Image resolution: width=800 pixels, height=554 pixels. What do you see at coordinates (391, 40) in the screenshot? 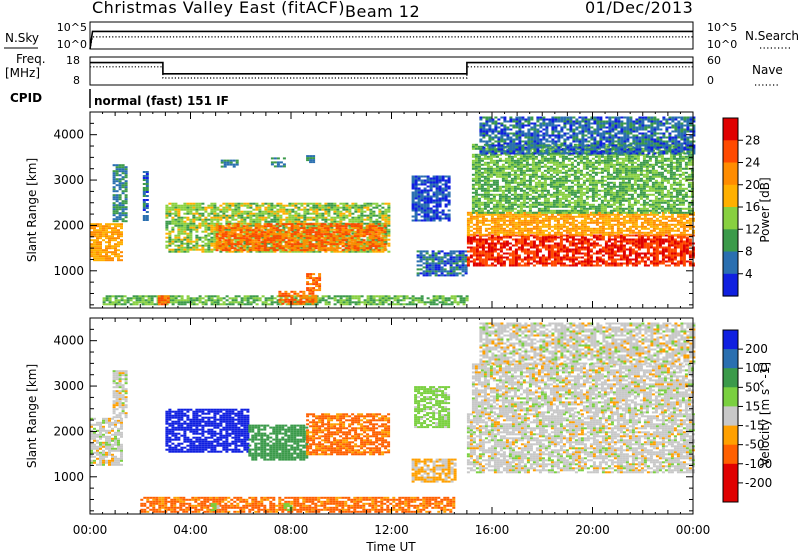
I see `noise-lines` at bounding box center [391, 40].